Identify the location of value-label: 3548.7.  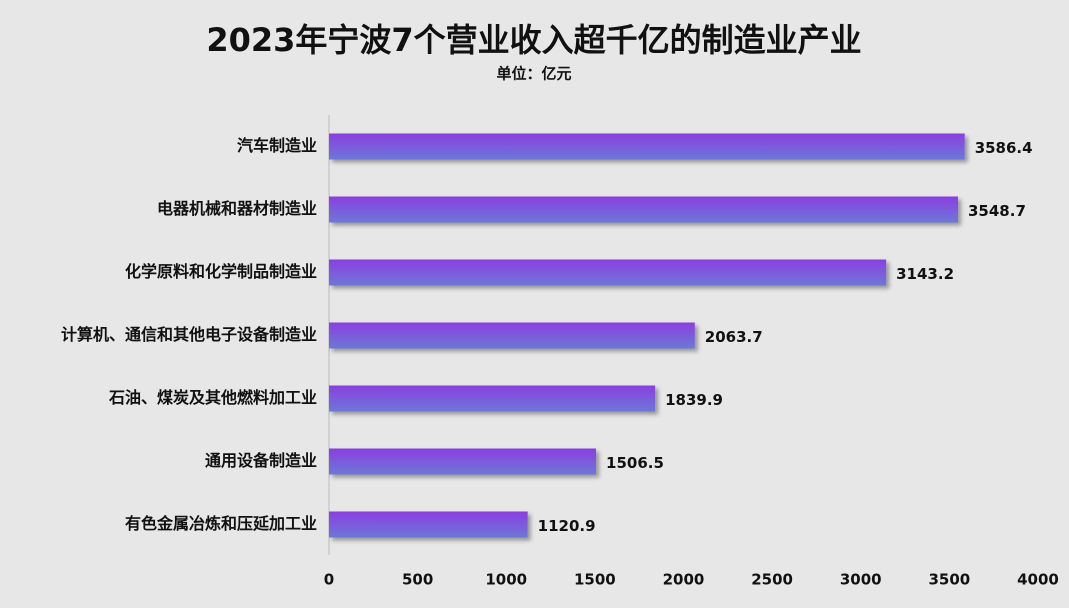
(997, 211).